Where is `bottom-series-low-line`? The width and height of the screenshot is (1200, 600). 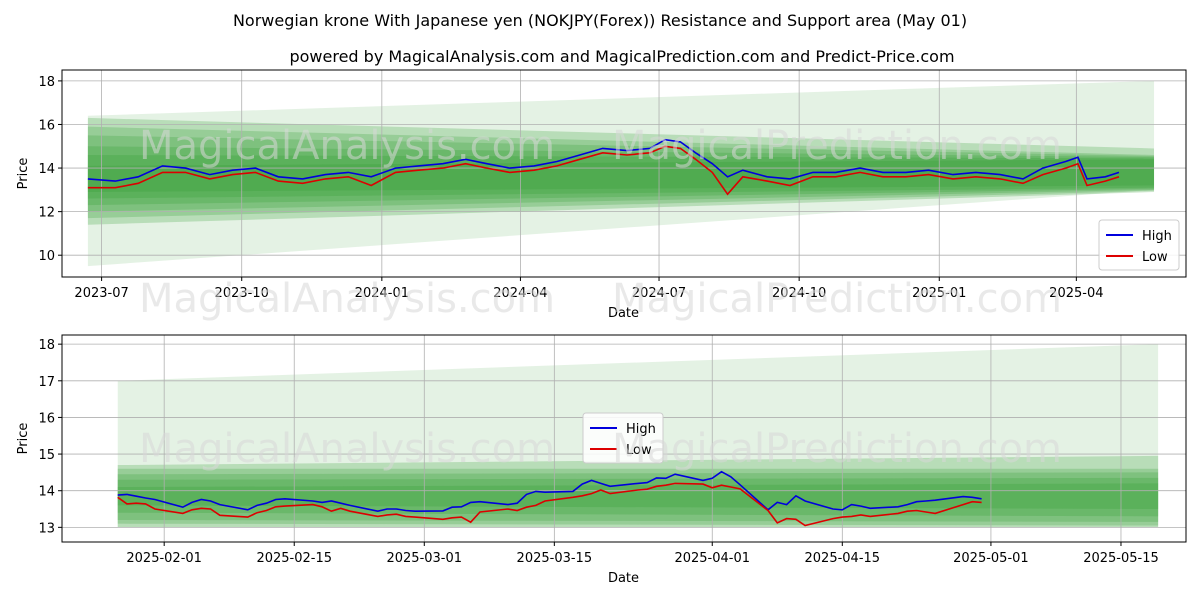
bottom-series-low-line is located at coordinates (549, 504).